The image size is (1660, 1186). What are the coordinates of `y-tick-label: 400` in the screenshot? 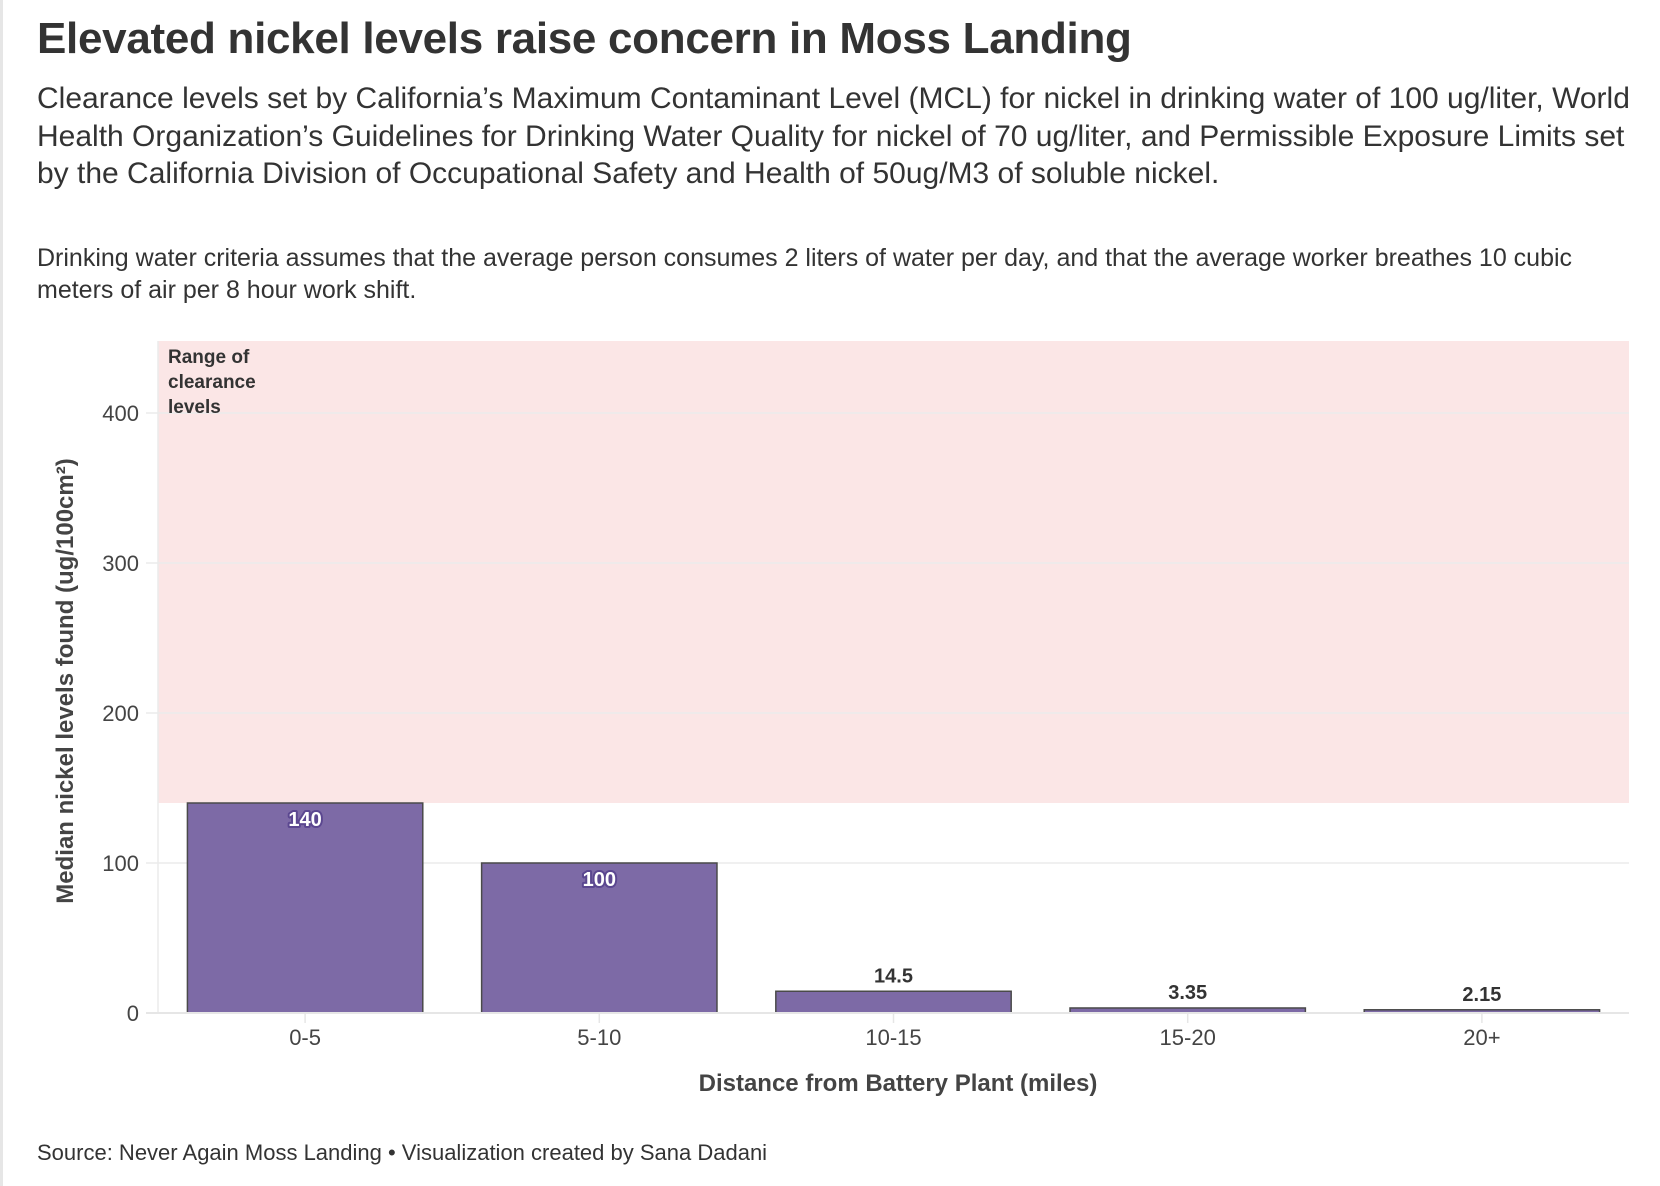 It's located at (120, 413).